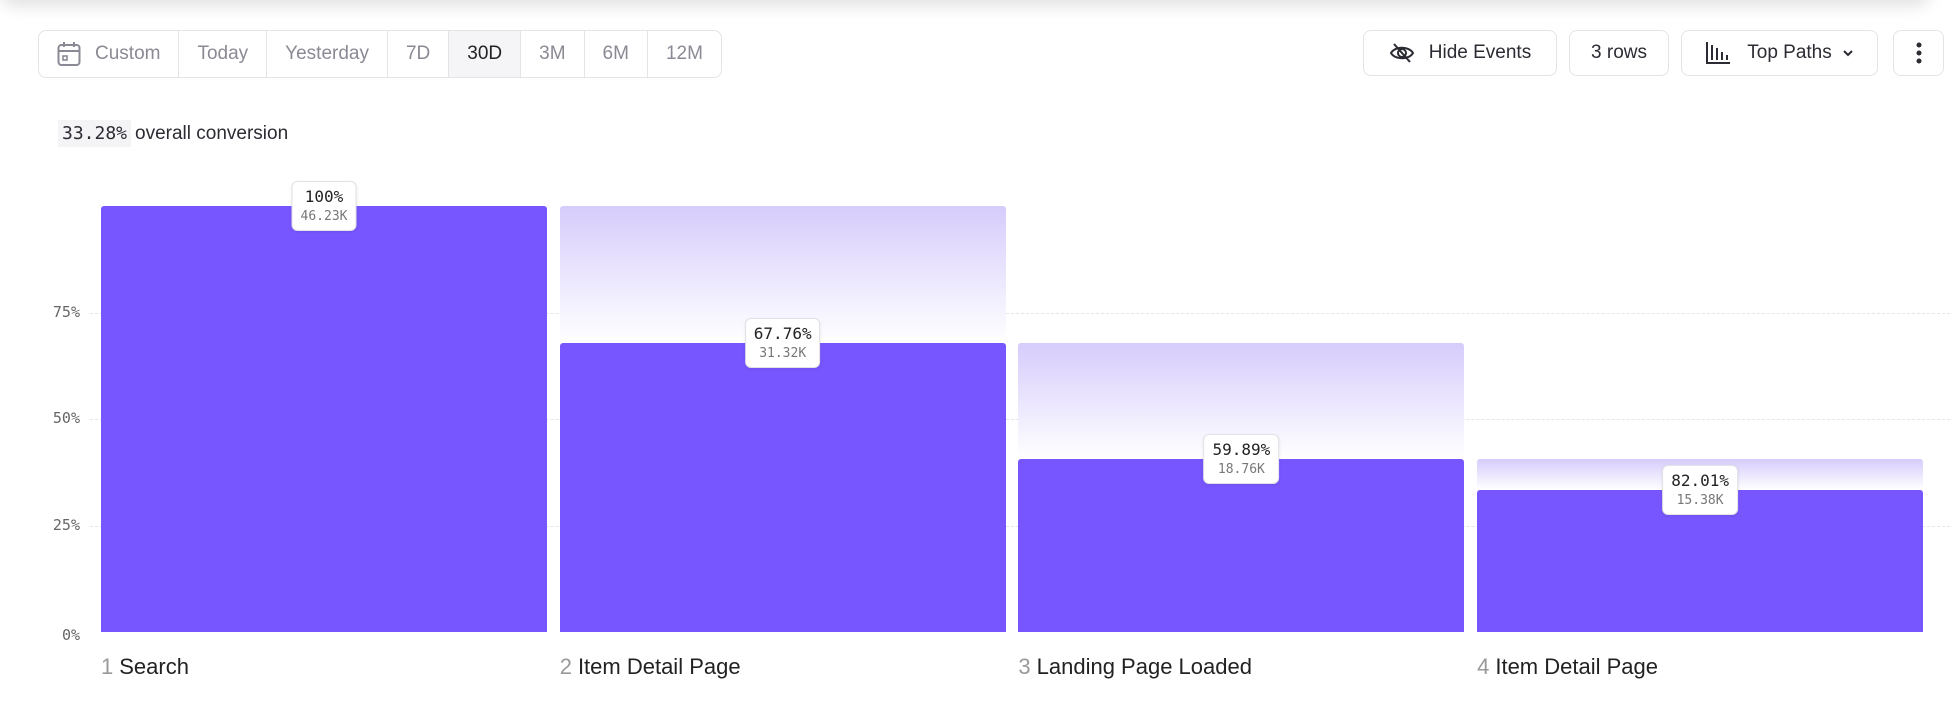  I want to click on date-range-option-7d: 7D, so click(419, 54).